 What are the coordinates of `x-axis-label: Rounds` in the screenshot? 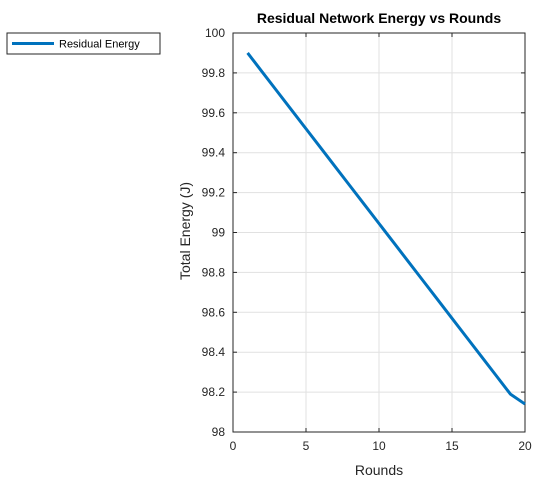 It's located at (379, 470).